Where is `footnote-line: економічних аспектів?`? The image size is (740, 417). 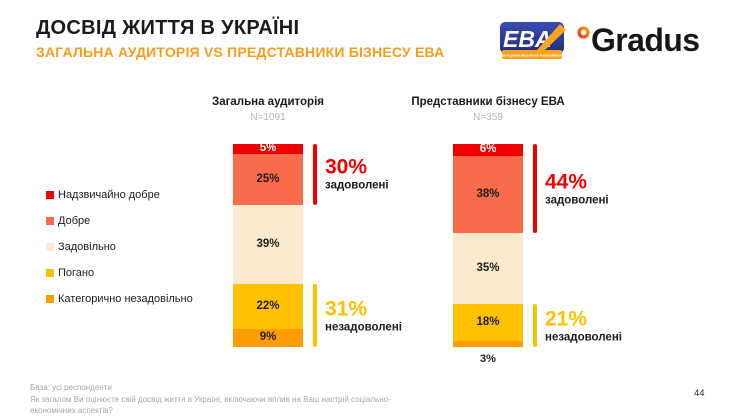 footnote-line: економічних аспектів? is located at coordinates (71, 410).